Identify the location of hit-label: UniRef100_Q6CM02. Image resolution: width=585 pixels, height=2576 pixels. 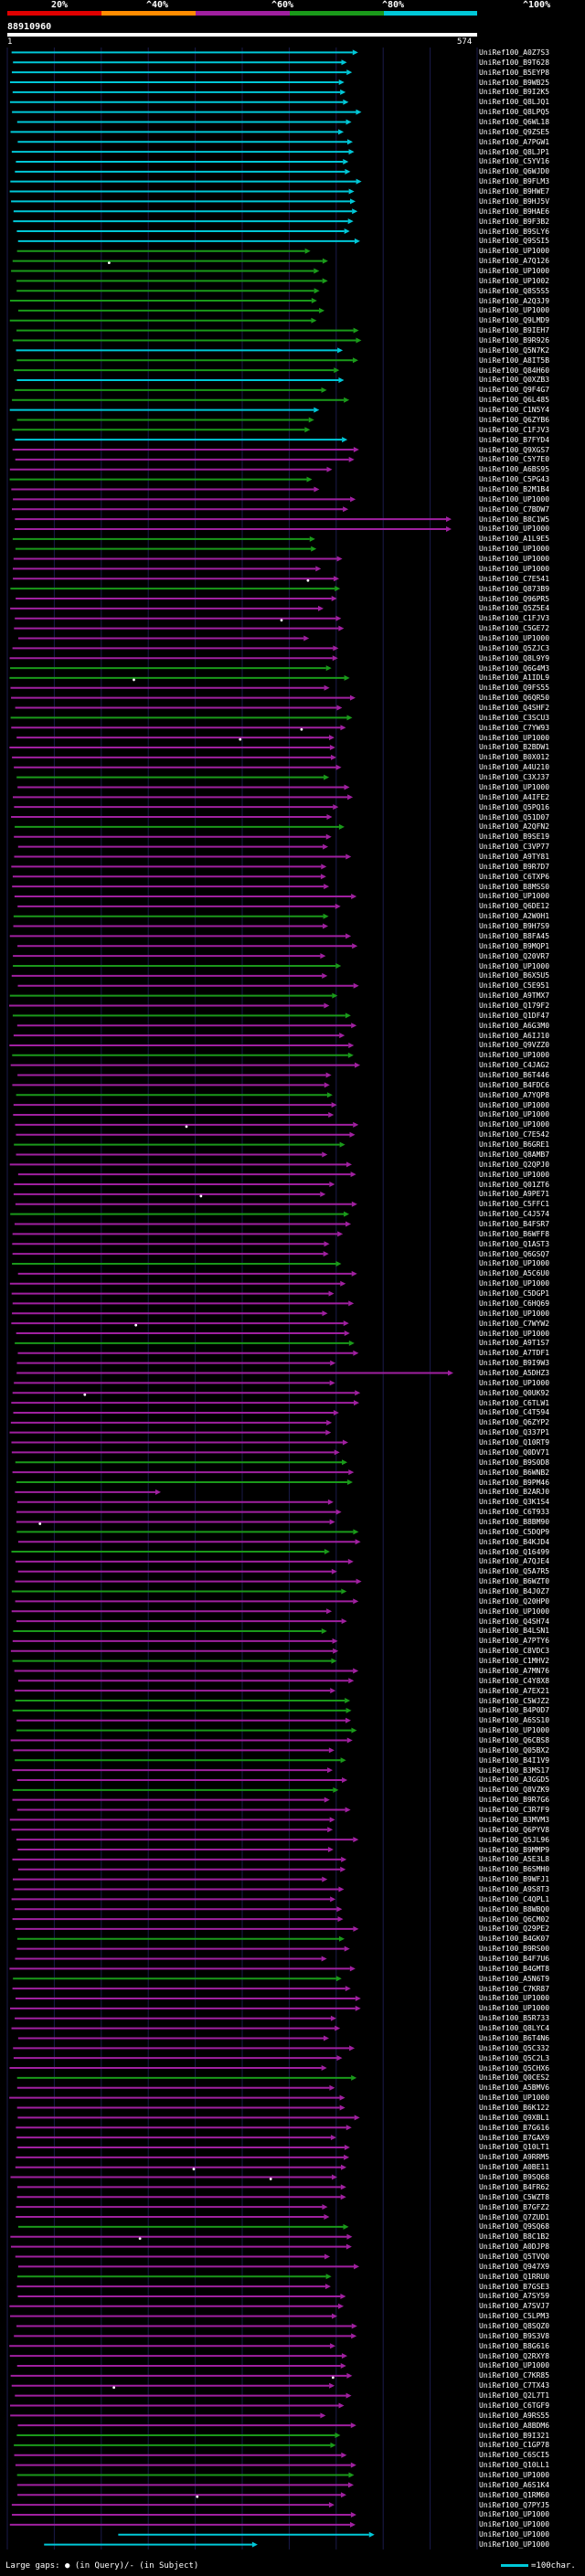
(514, 1919).